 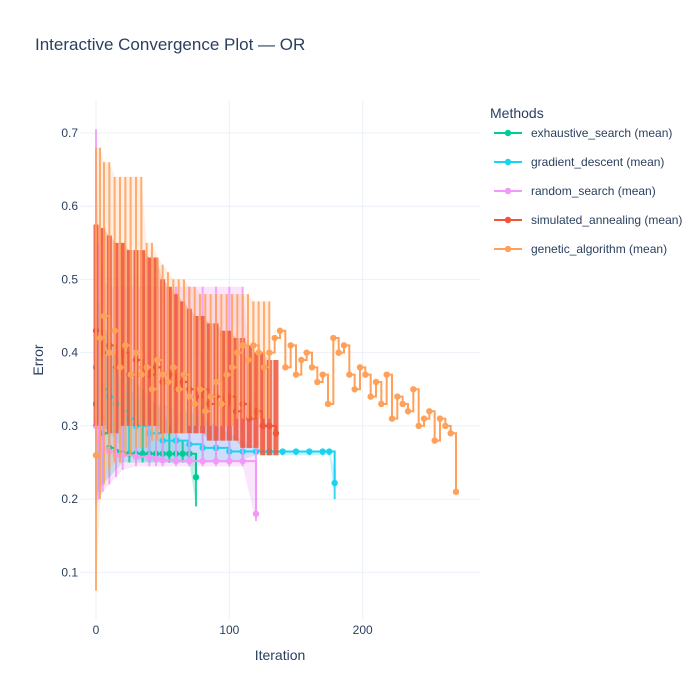 I want to click on legend-item: genetic_algorithm (mean), so click(x=580, y=249).